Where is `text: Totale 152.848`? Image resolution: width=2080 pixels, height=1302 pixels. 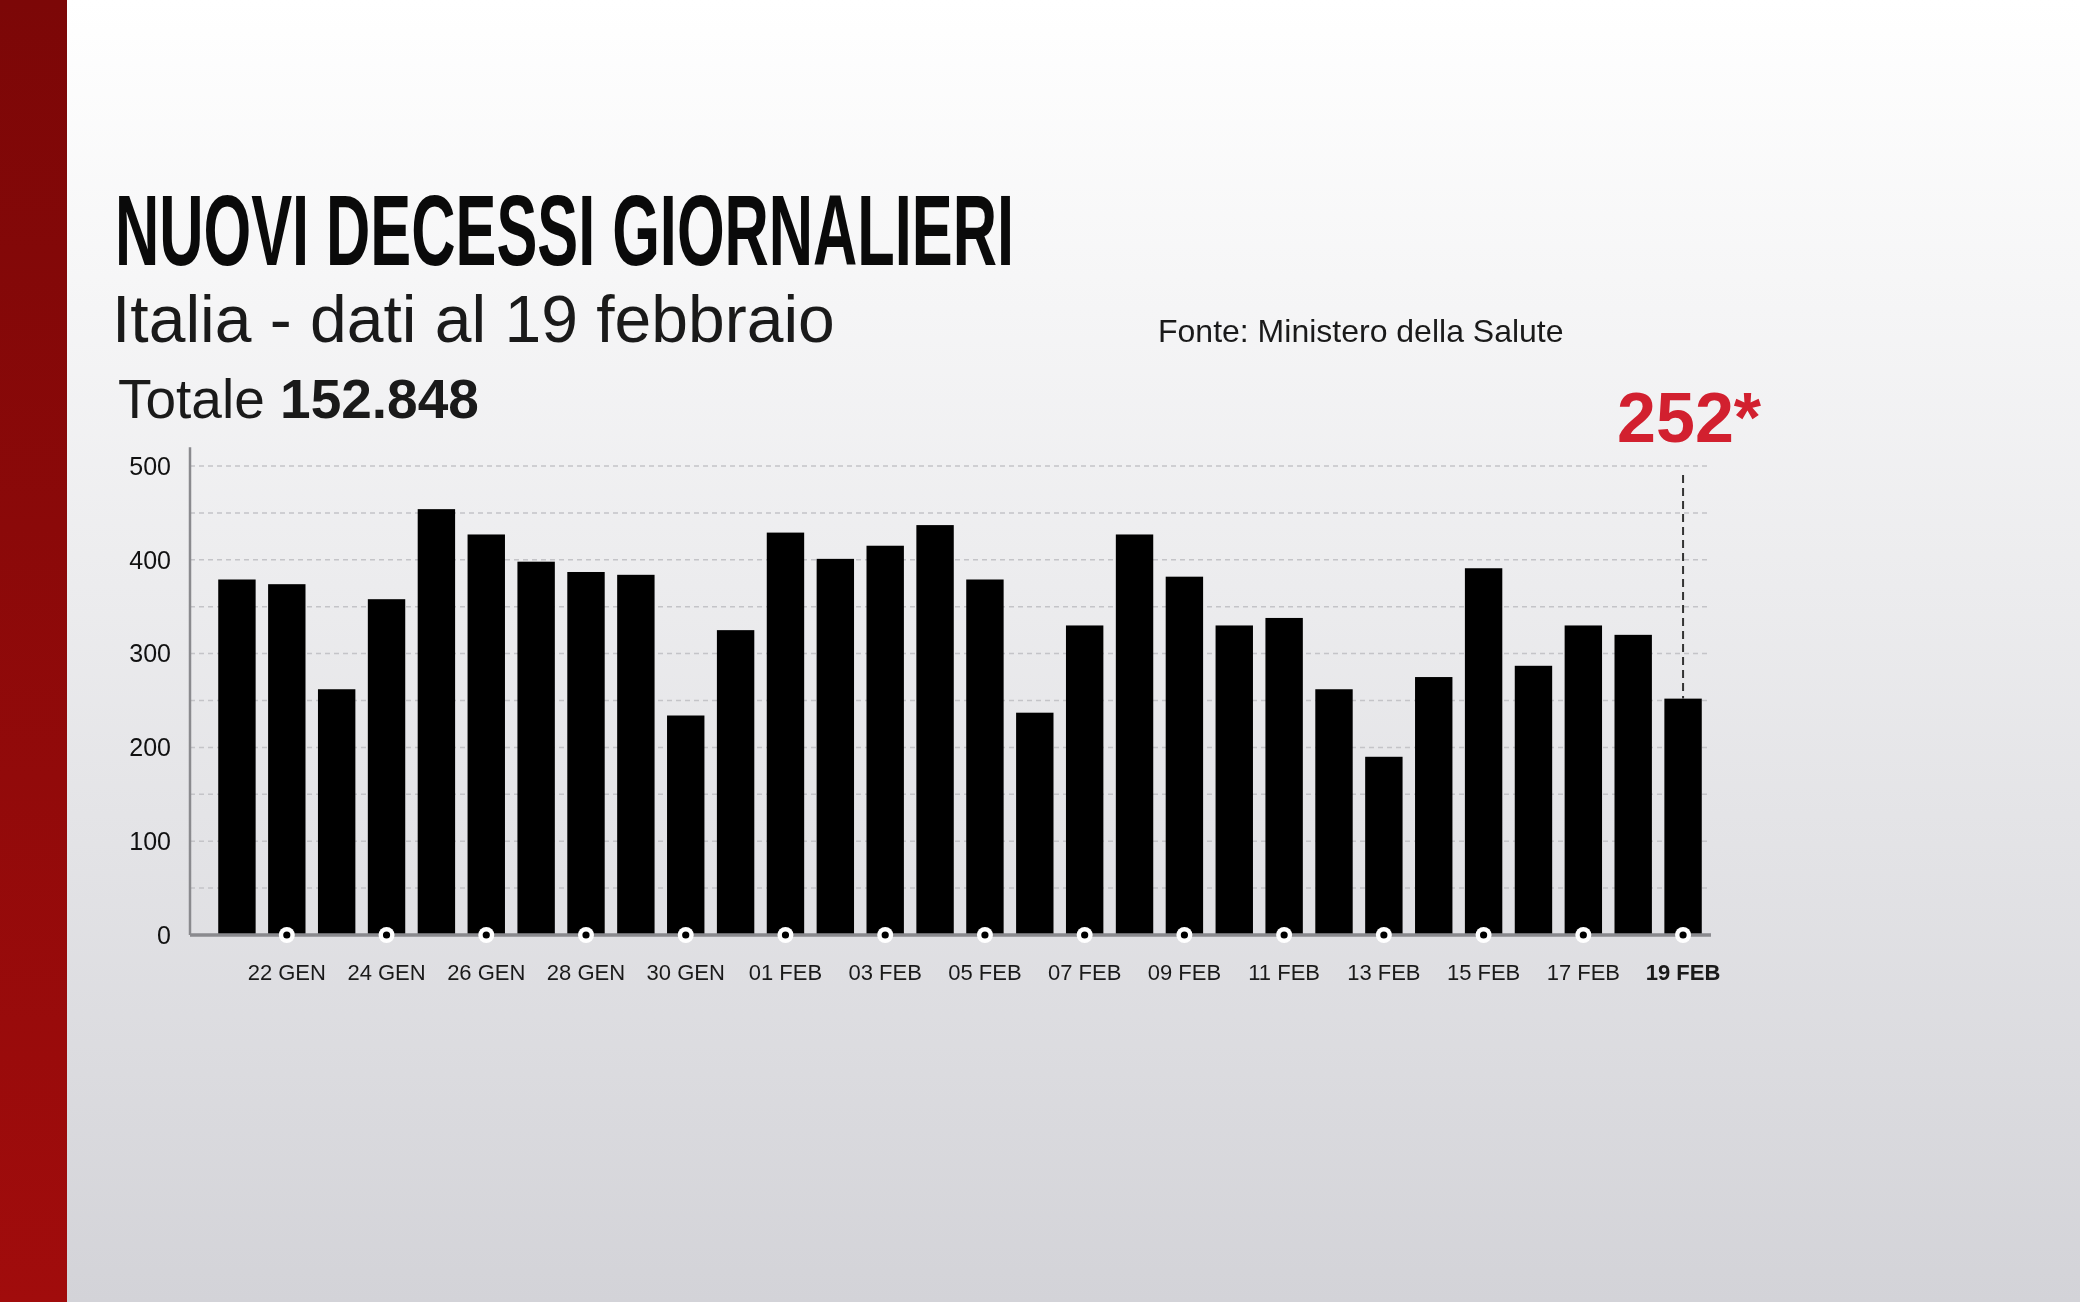 text: Totale 152.848 is located at coordinates (298, 399).